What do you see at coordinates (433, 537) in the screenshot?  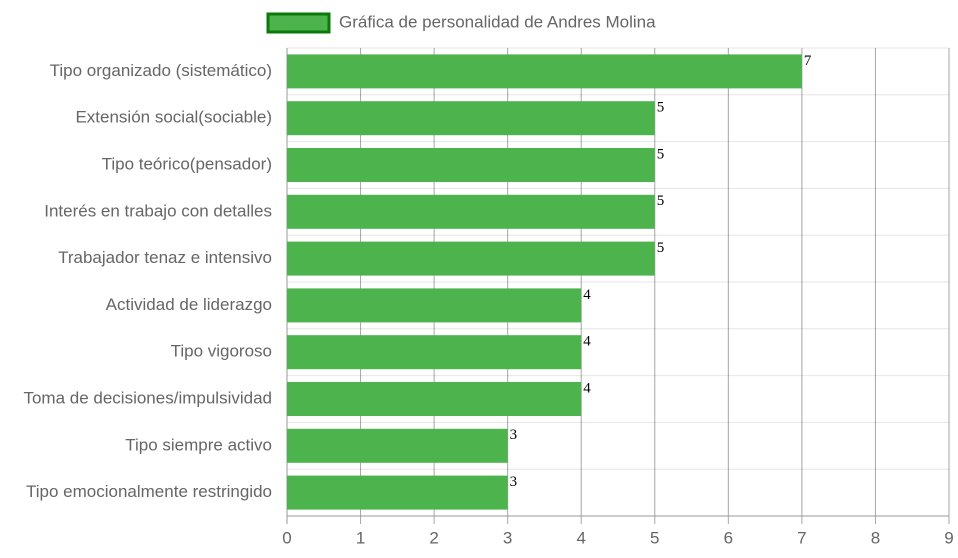 I see `x-tick-label: 2` at bounding box center [433, 537].